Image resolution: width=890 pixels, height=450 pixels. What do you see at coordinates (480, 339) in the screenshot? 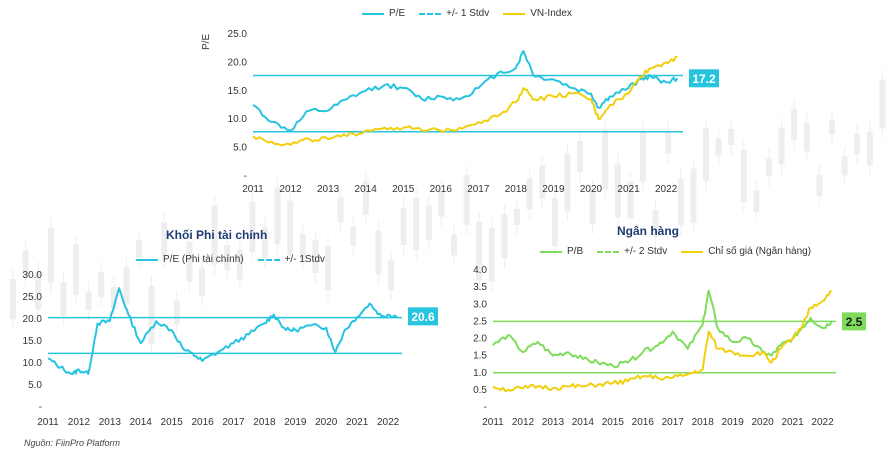
I see `y-tick-label: 2.0` at bounding box center [480, 339].